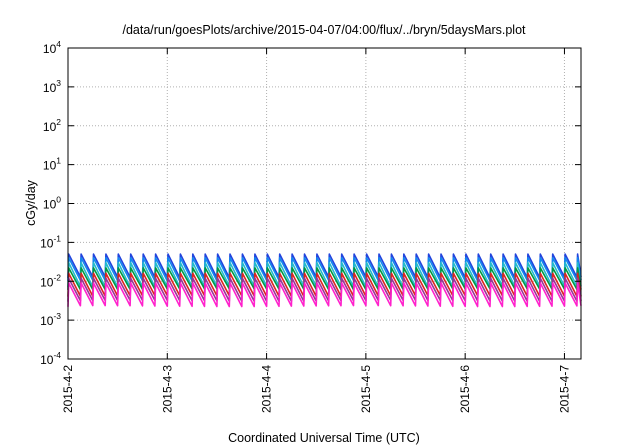 The width and height of the screenshot is (640, 448). What do you see at coordinates (31, 202) in the screenshot?
I see `y-axis-label: cGy/day` at bounding box center [31, 202].